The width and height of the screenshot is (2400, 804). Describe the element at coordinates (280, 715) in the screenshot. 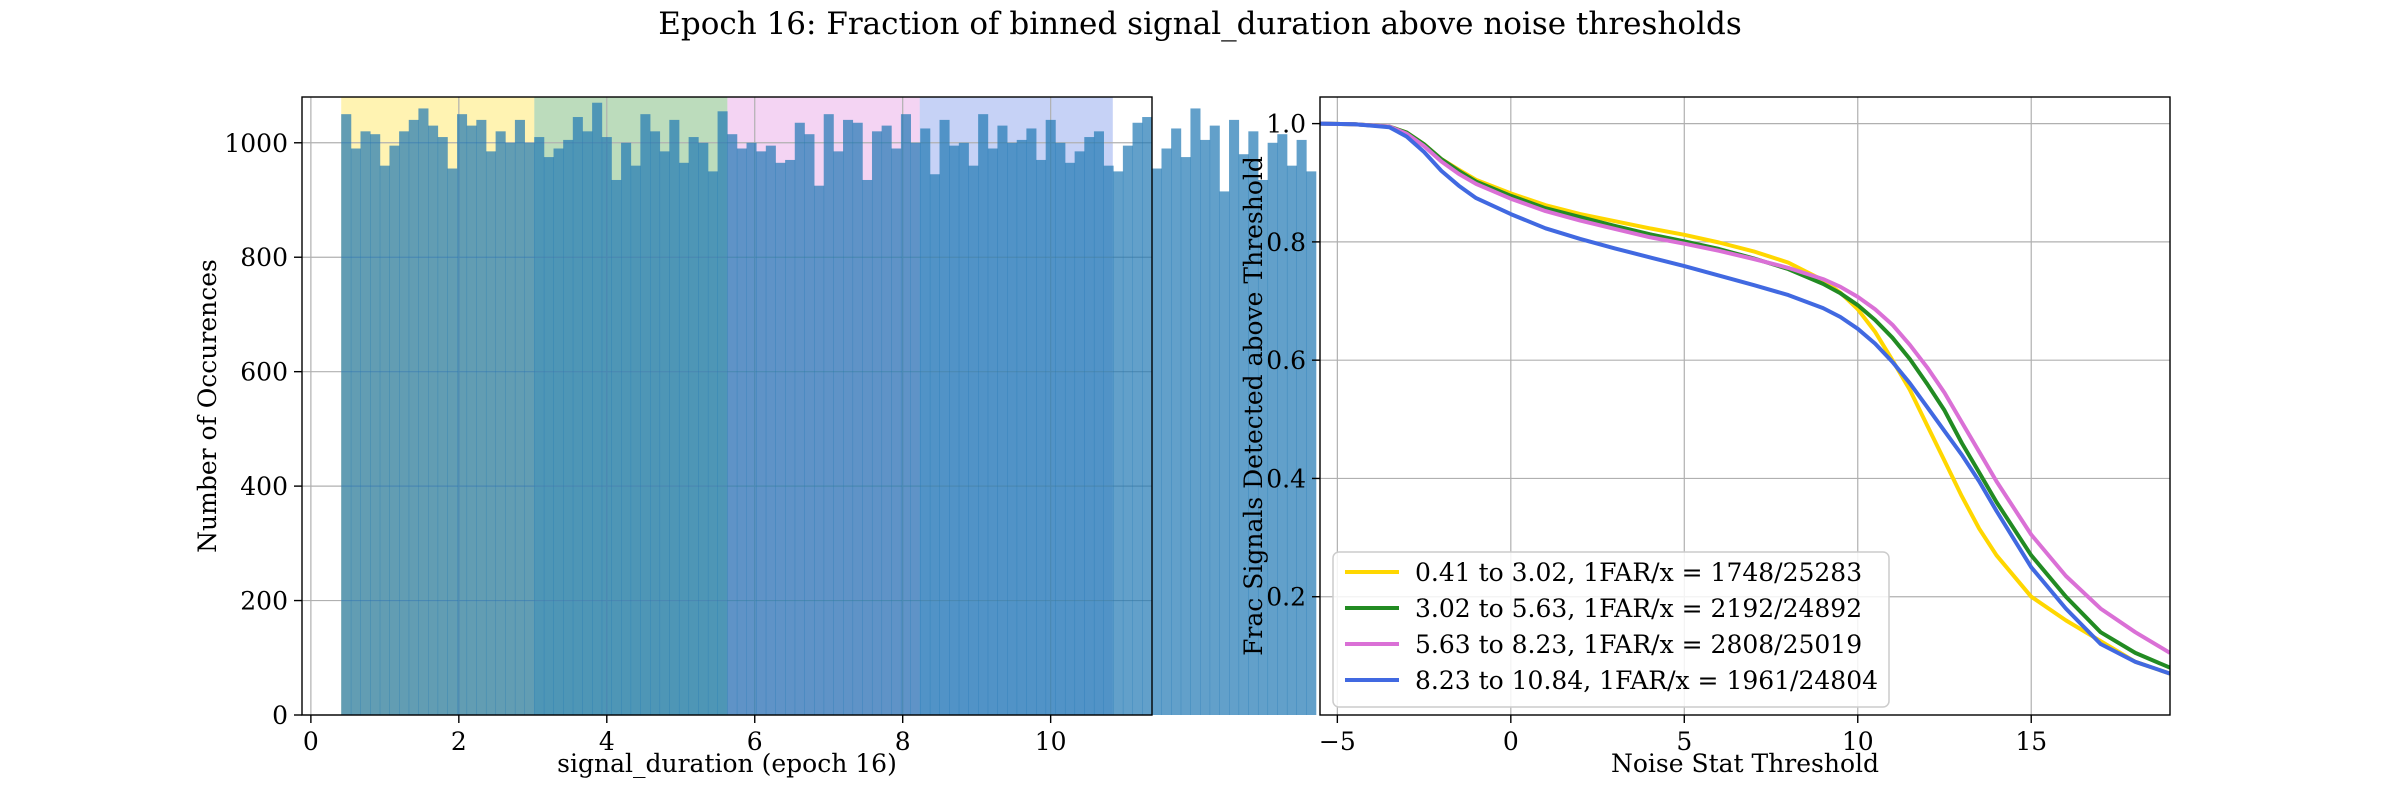

I see `y-tick-label: 0` at that location.